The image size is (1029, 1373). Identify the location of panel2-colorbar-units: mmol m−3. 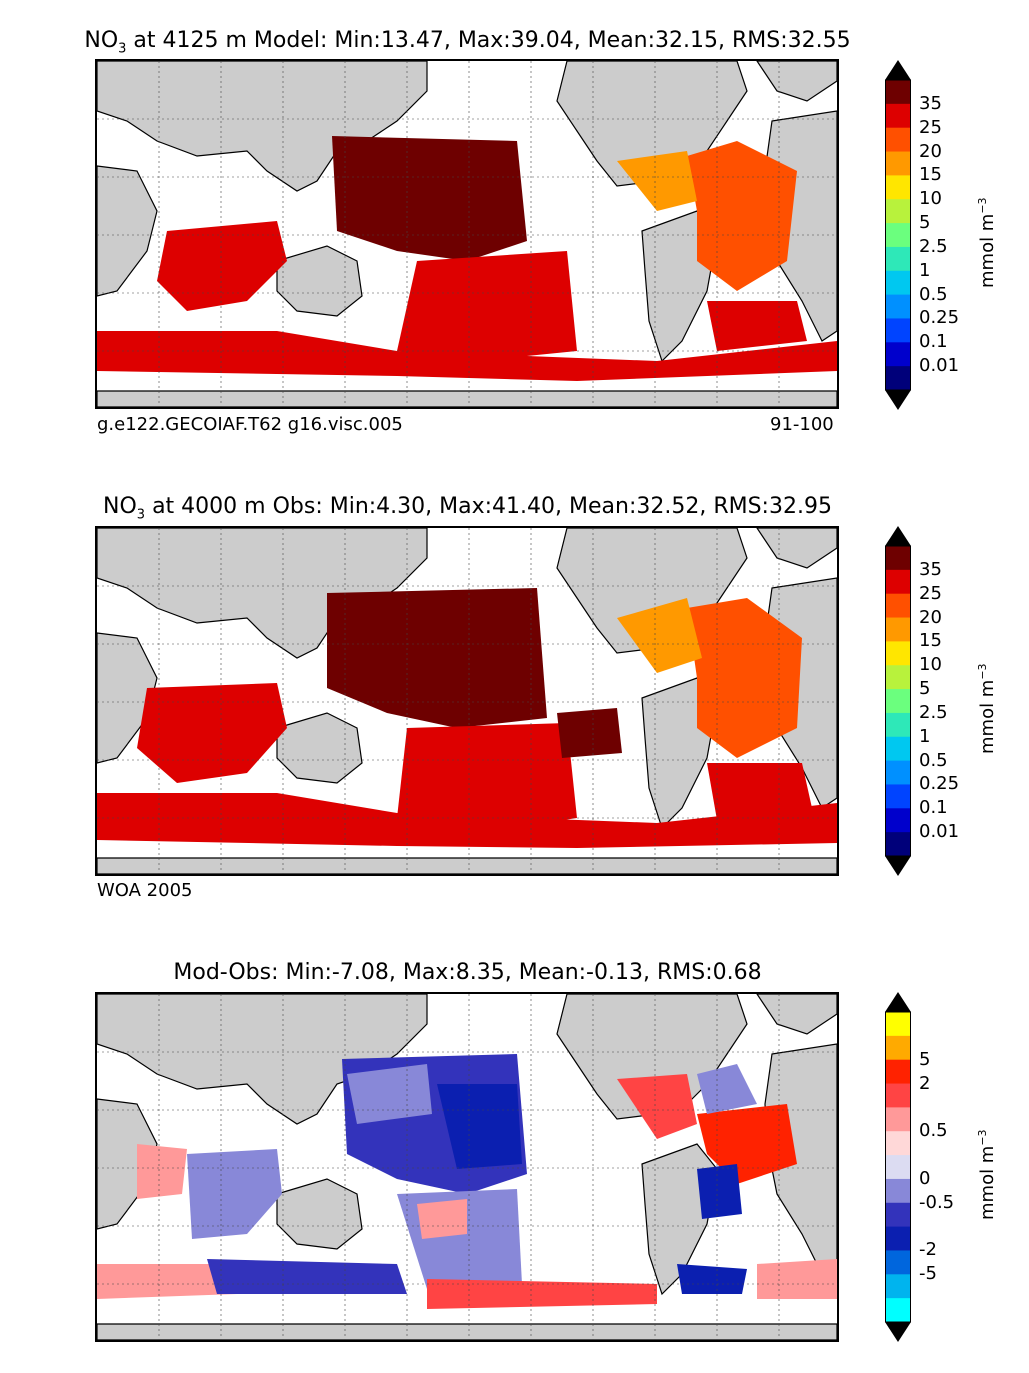
(987, 708).